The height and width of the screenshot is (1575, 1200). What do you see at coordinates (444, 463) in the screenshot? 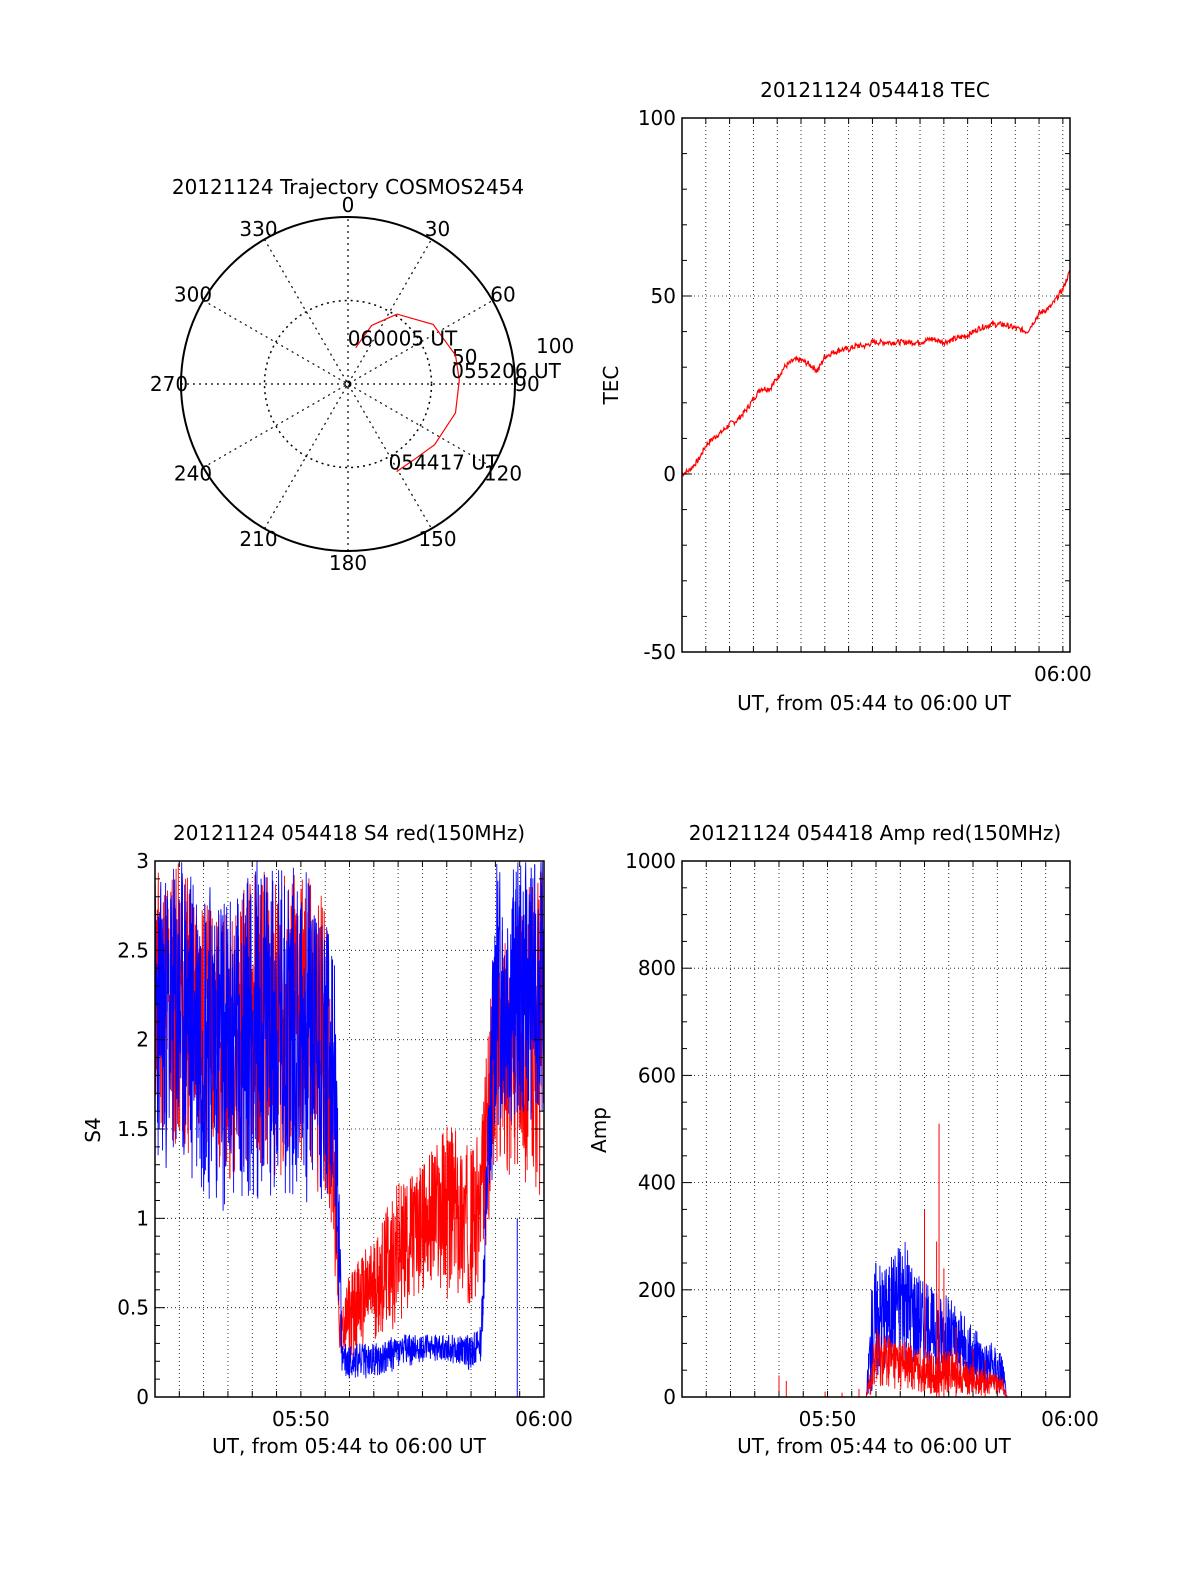
I see `time-annotation: 054417 UT` at bounding box center [444, 463].